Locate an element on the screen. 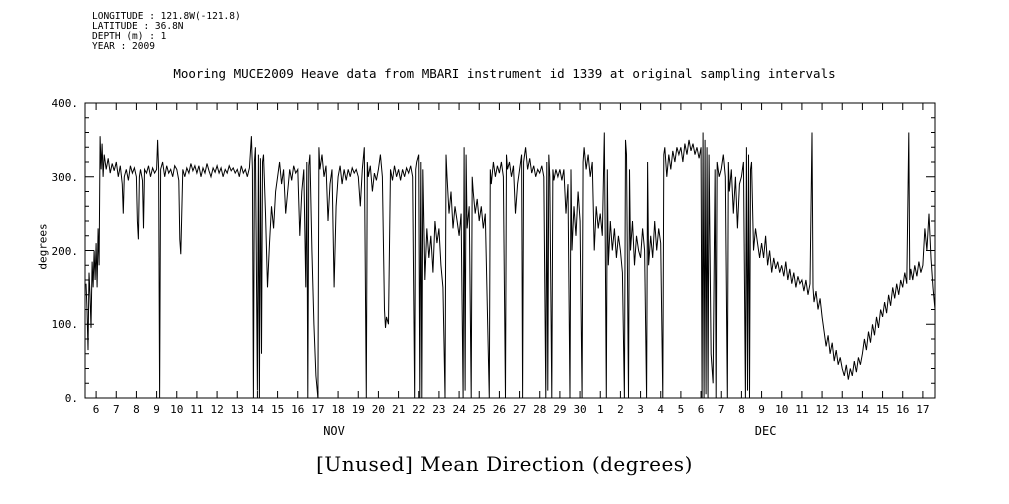 The height and width of the screenshot is (504, 1009). y-tick-label: 300. is located at coordinates (65, 177).